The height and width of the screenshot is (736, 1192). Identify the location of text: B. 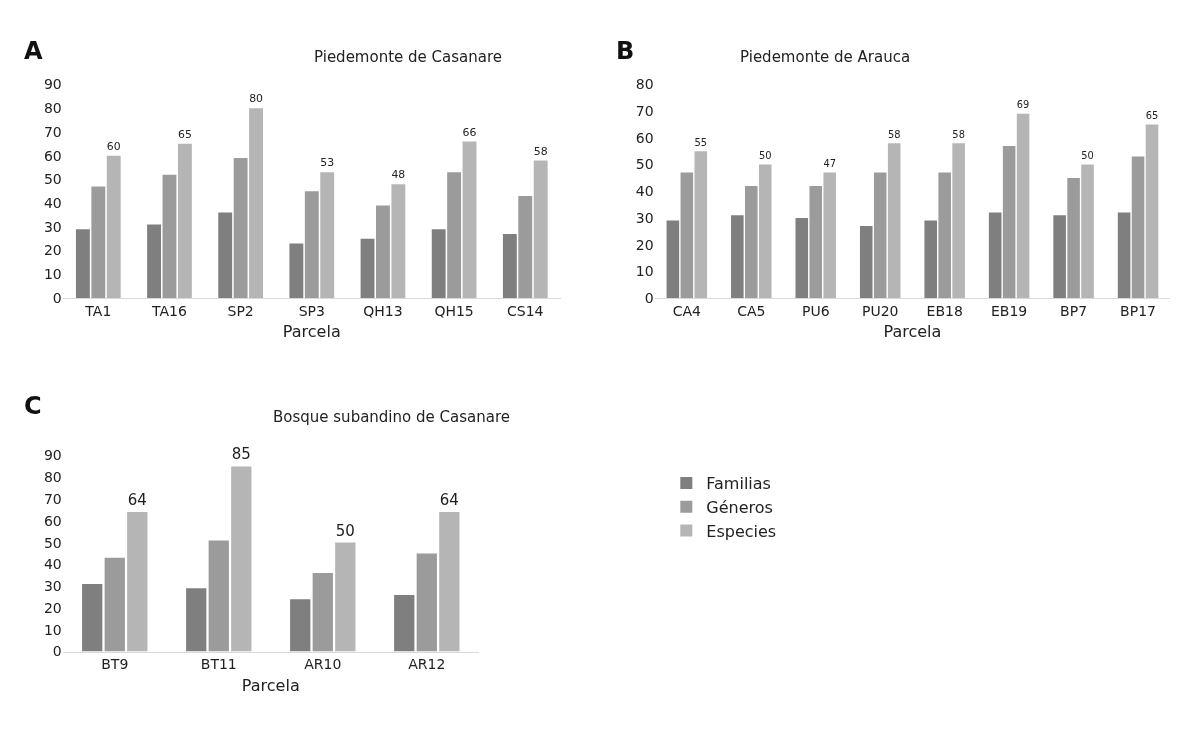
(625, 51).